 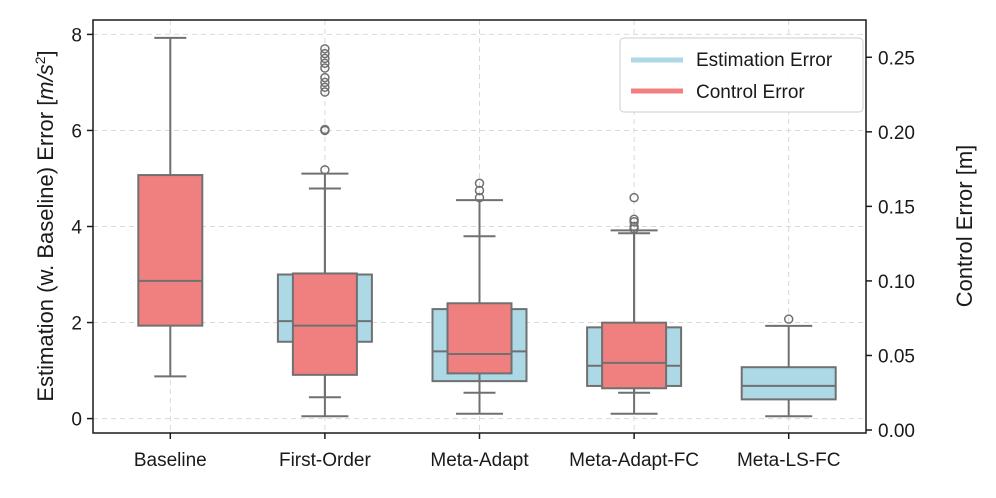 What do you see at coordinates (764, 60) in the screenshot?
I see `legend-label-estimation: Estimation Error` at bounding box center [764, 60].